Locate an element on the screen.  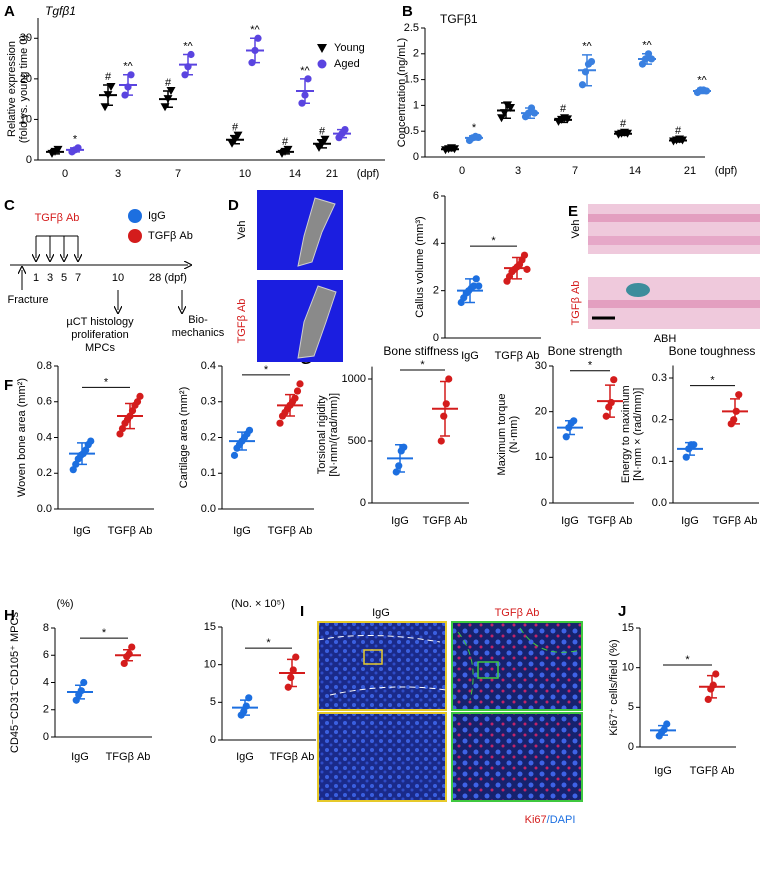
panel-label: E is located at coordinates (573, 211).